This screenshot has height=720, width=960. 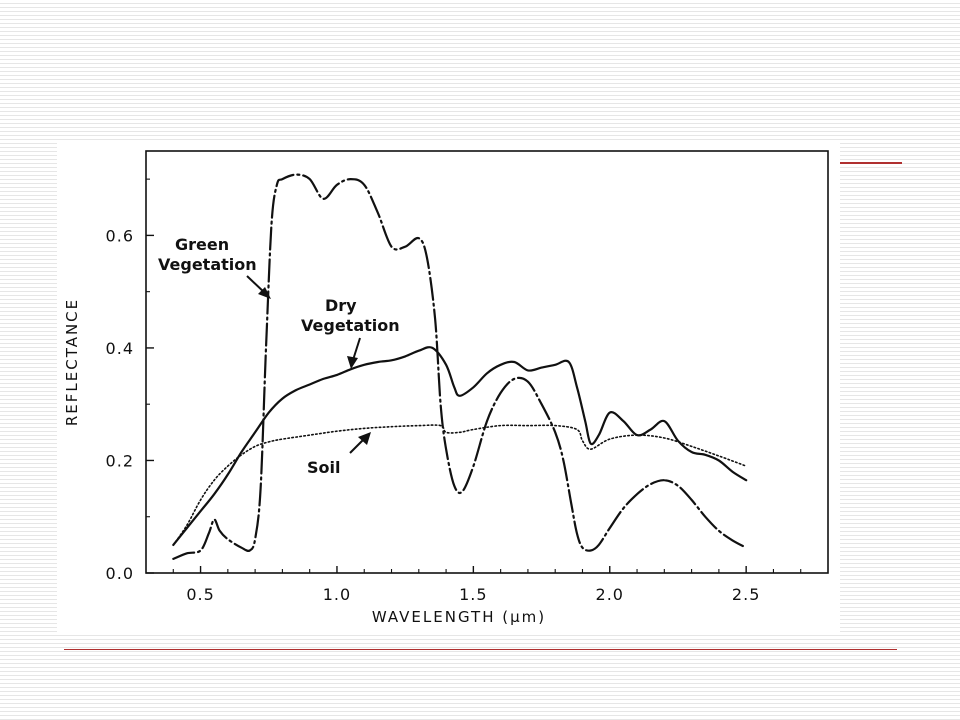 What do you see at coordinates (264, 293) in the screenshot?
I see `arrowhead-green-vegetation` at bounding box center [264, 293].